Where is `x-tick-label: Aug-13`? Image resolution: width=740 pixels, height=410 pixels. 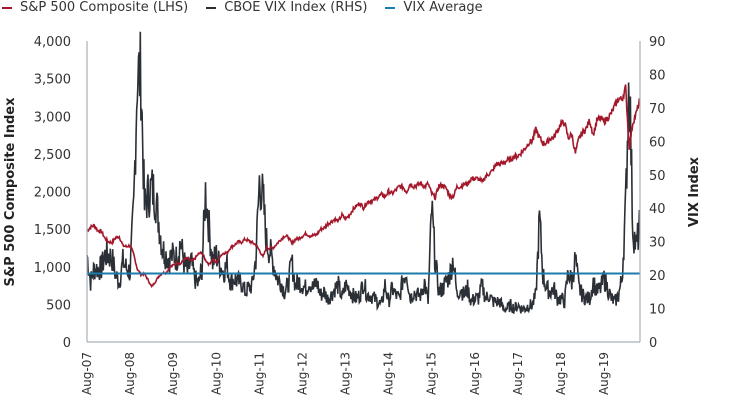
x-tick-label: Aug-13 is located at coordinates (346, 373).